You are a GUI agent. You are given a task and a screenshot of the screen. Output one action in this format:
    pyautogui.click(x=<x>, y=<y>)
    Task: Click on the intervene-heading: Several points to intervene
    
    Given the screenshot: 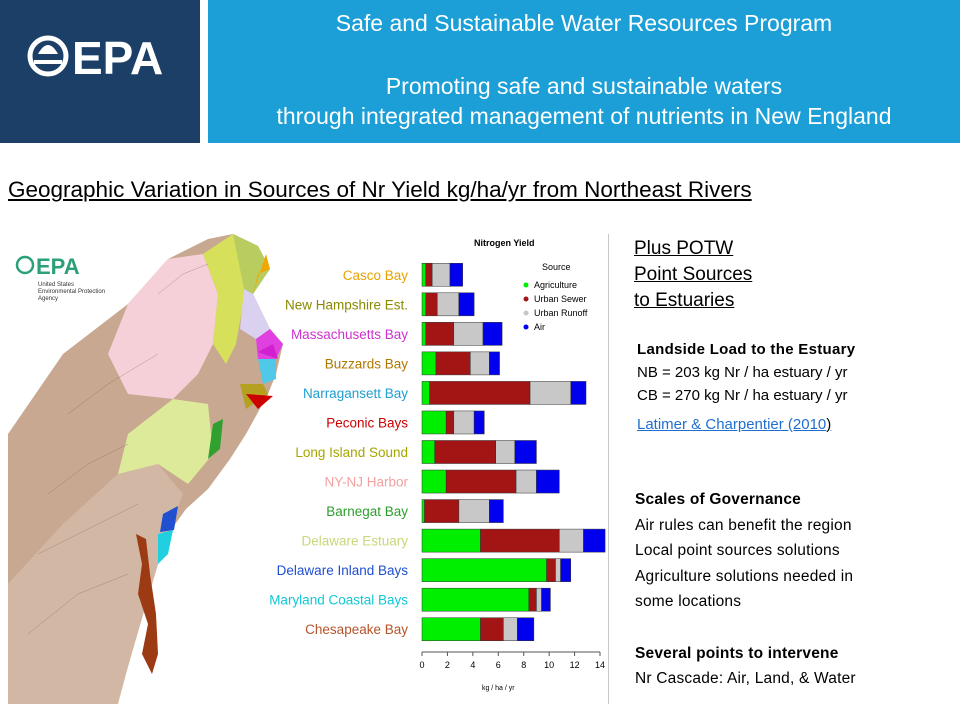 What is the action you would take?
    pyautogui.click(x=737, y=653)
    